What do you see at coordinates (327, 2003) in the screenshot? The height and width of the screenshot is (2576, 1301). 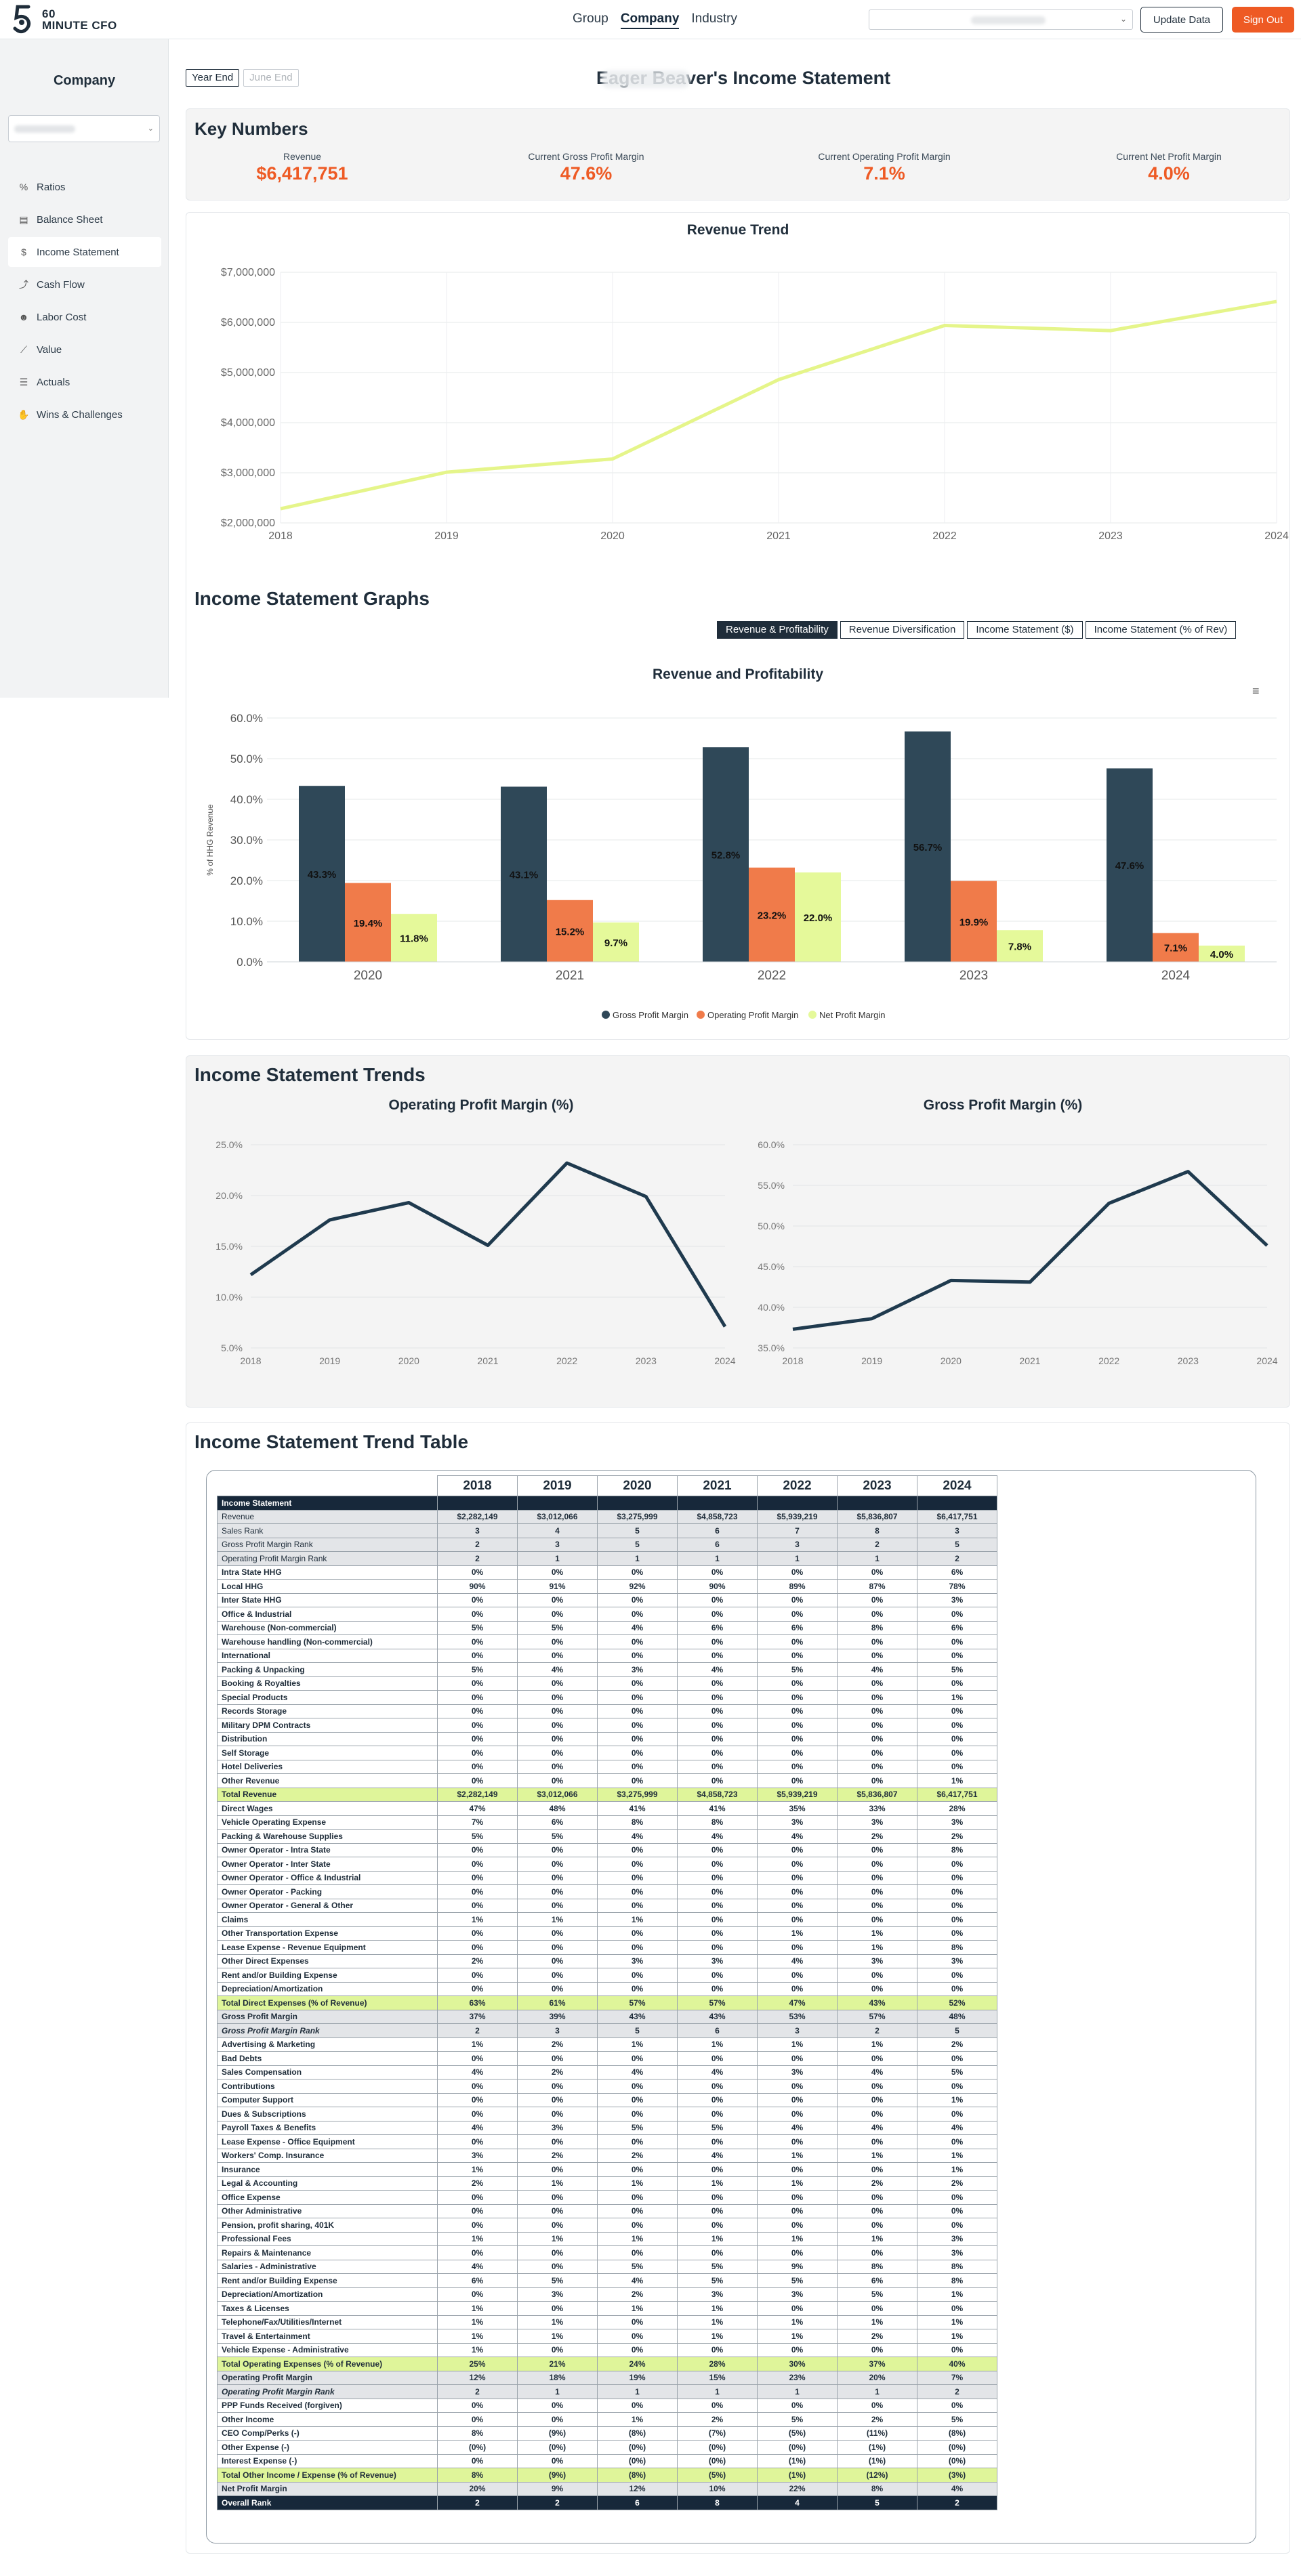 I see `table-row-label: Total Direct Expenses (% of Revenue)` at bounding box center [327, 2003].